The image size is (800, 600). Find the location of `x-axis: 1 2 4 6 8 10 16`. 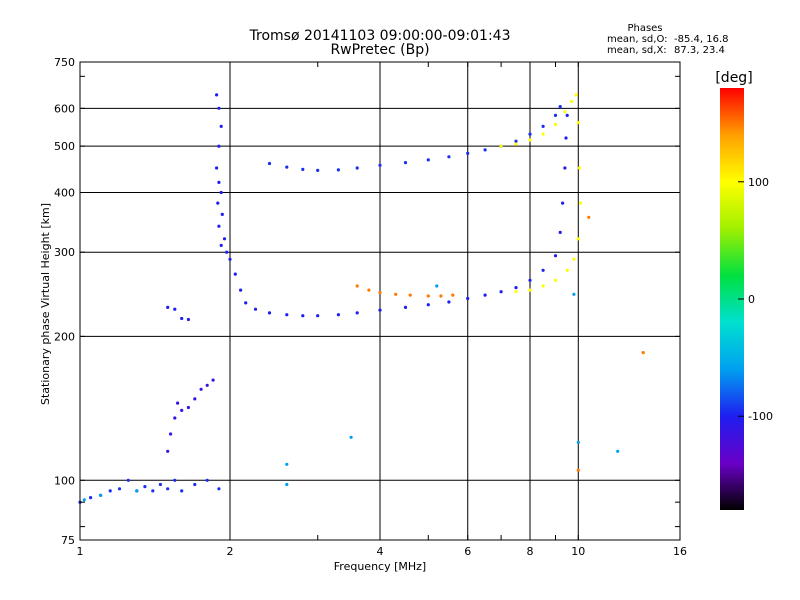

x-axis: 1 2 4 6 8 10 16 is located at coordinates (382, 551).